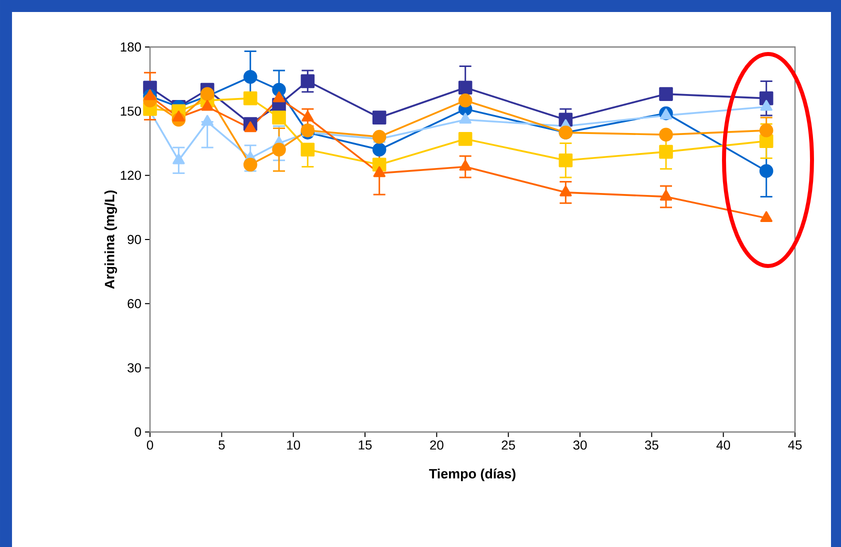 Image resolution: width=841 pixels, height=547 pixels. Describe the element at coordinates (508, 445) in the screenshot. I see `x-tick-label: 25` at that location.